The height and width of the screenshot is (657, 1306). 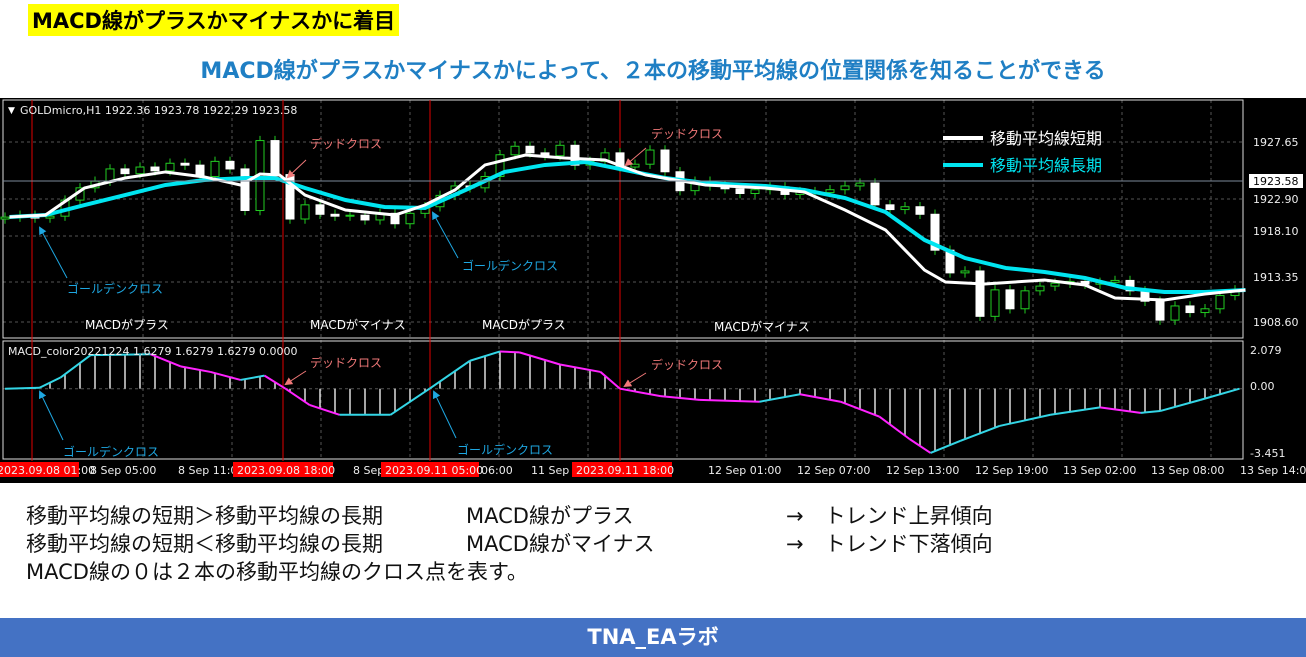 I want to click on footer-brand: TNA_EAラボ, so click(x=653, y=637).